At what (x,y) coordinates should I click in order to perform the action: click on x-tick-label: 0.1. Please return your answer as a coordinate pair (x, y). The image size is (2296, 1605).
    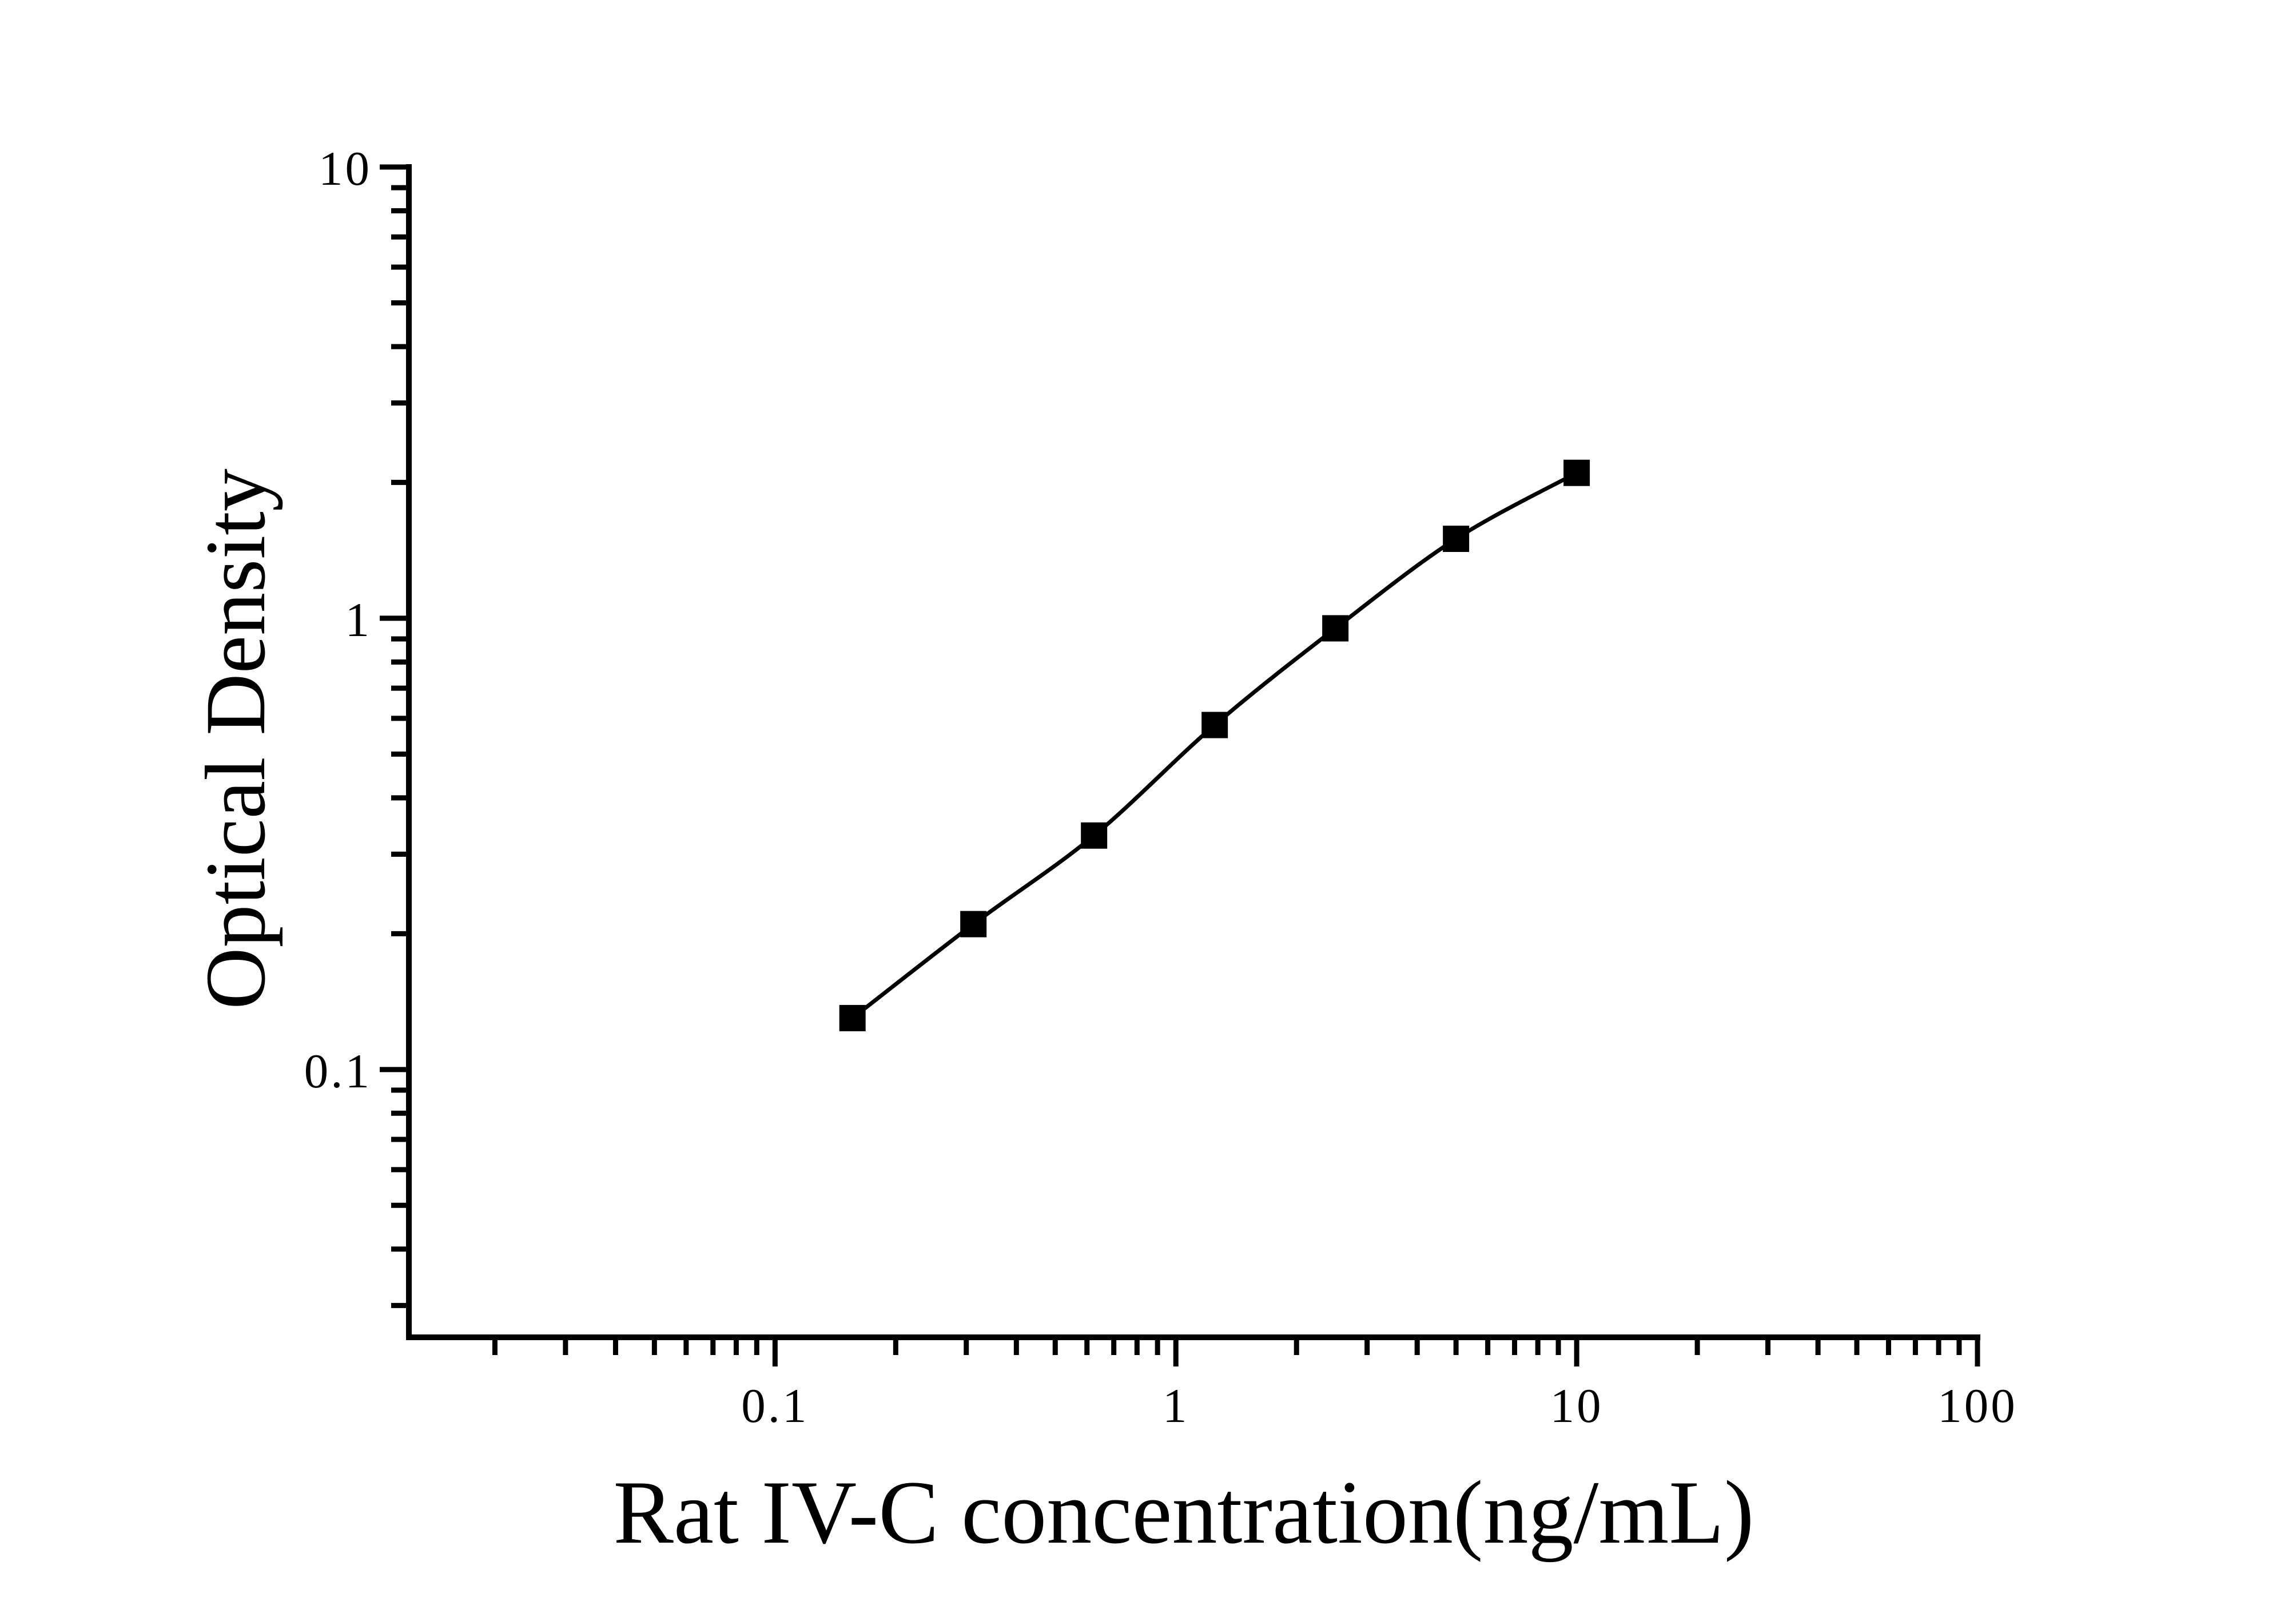
    Looking at the image, I should click on (775, 1406).